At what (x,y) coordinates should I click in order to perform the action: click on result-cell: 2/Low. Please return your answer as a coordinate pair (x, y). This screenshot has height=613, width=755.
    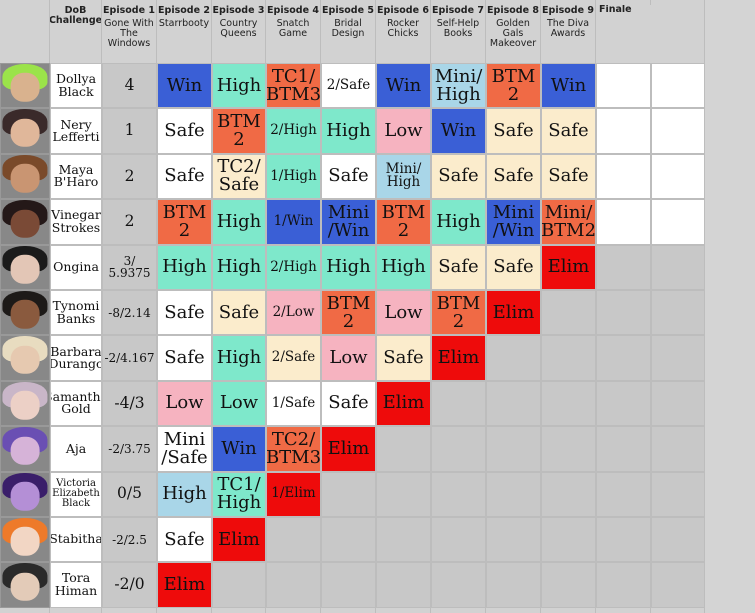
    Looking at the image, I should click on (293, 312).